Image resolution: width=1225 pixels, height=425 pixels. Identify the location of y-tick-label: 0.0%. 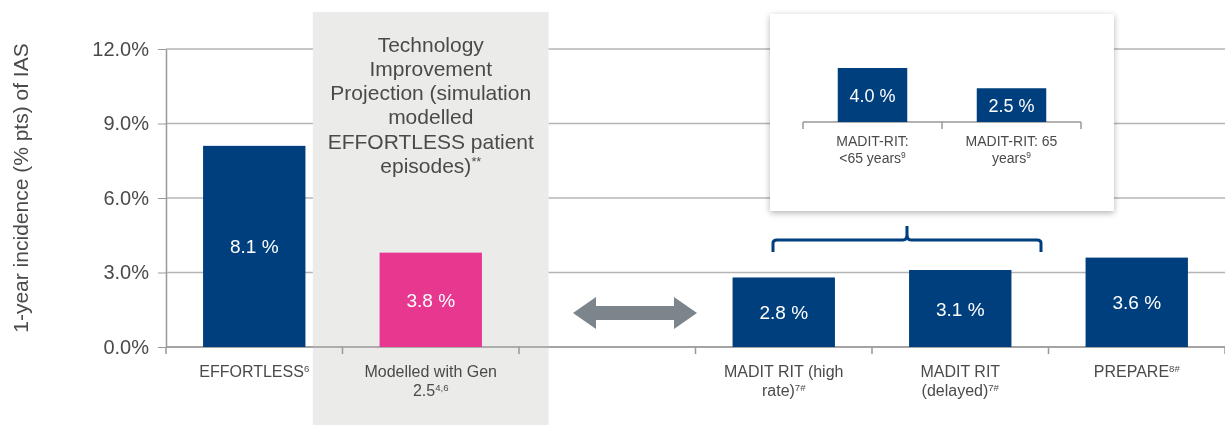
(126, 346).